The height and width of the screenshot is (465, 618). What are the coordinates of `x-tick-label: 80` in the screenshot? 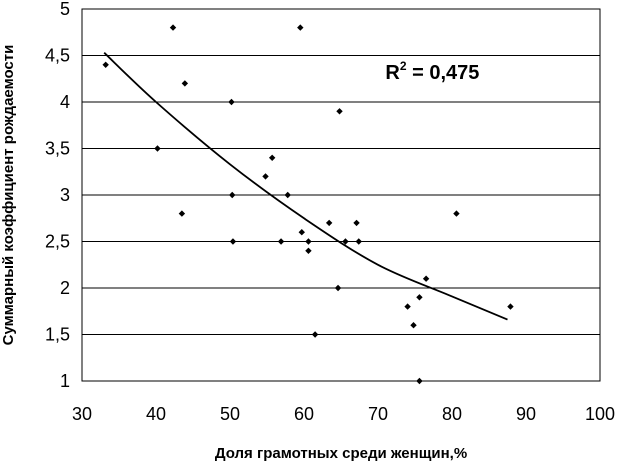 It's located at (452, 414).